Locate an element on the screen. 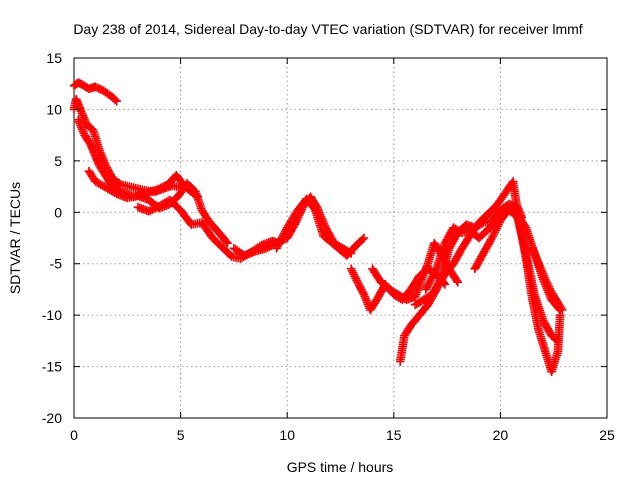 The height and width of the screenshot is (480, 640). y-axis-label: SDTVAR / TECUs is located at coordinates (15, 238).